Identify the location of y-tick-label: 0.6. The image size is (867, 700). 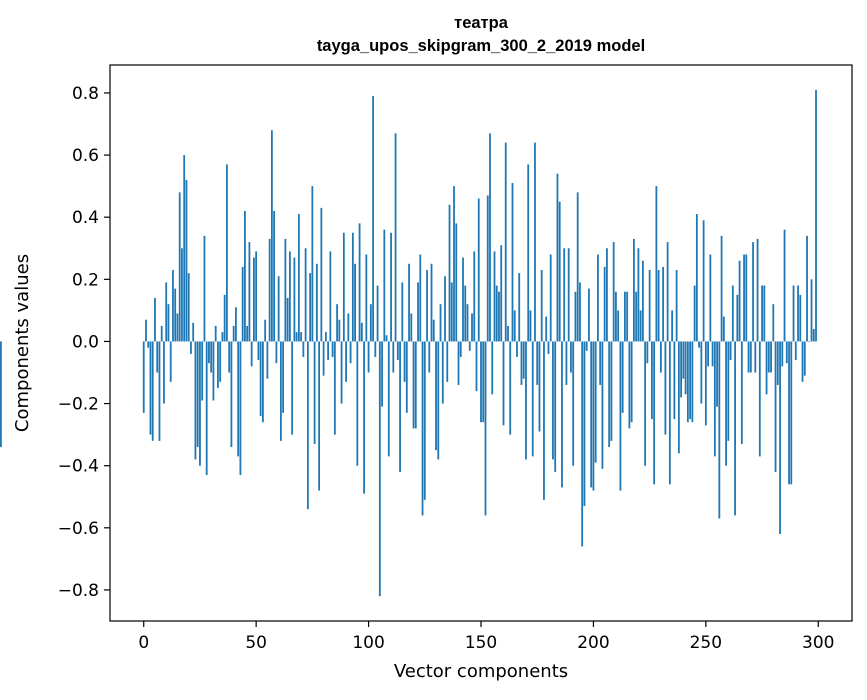
(85, 156).